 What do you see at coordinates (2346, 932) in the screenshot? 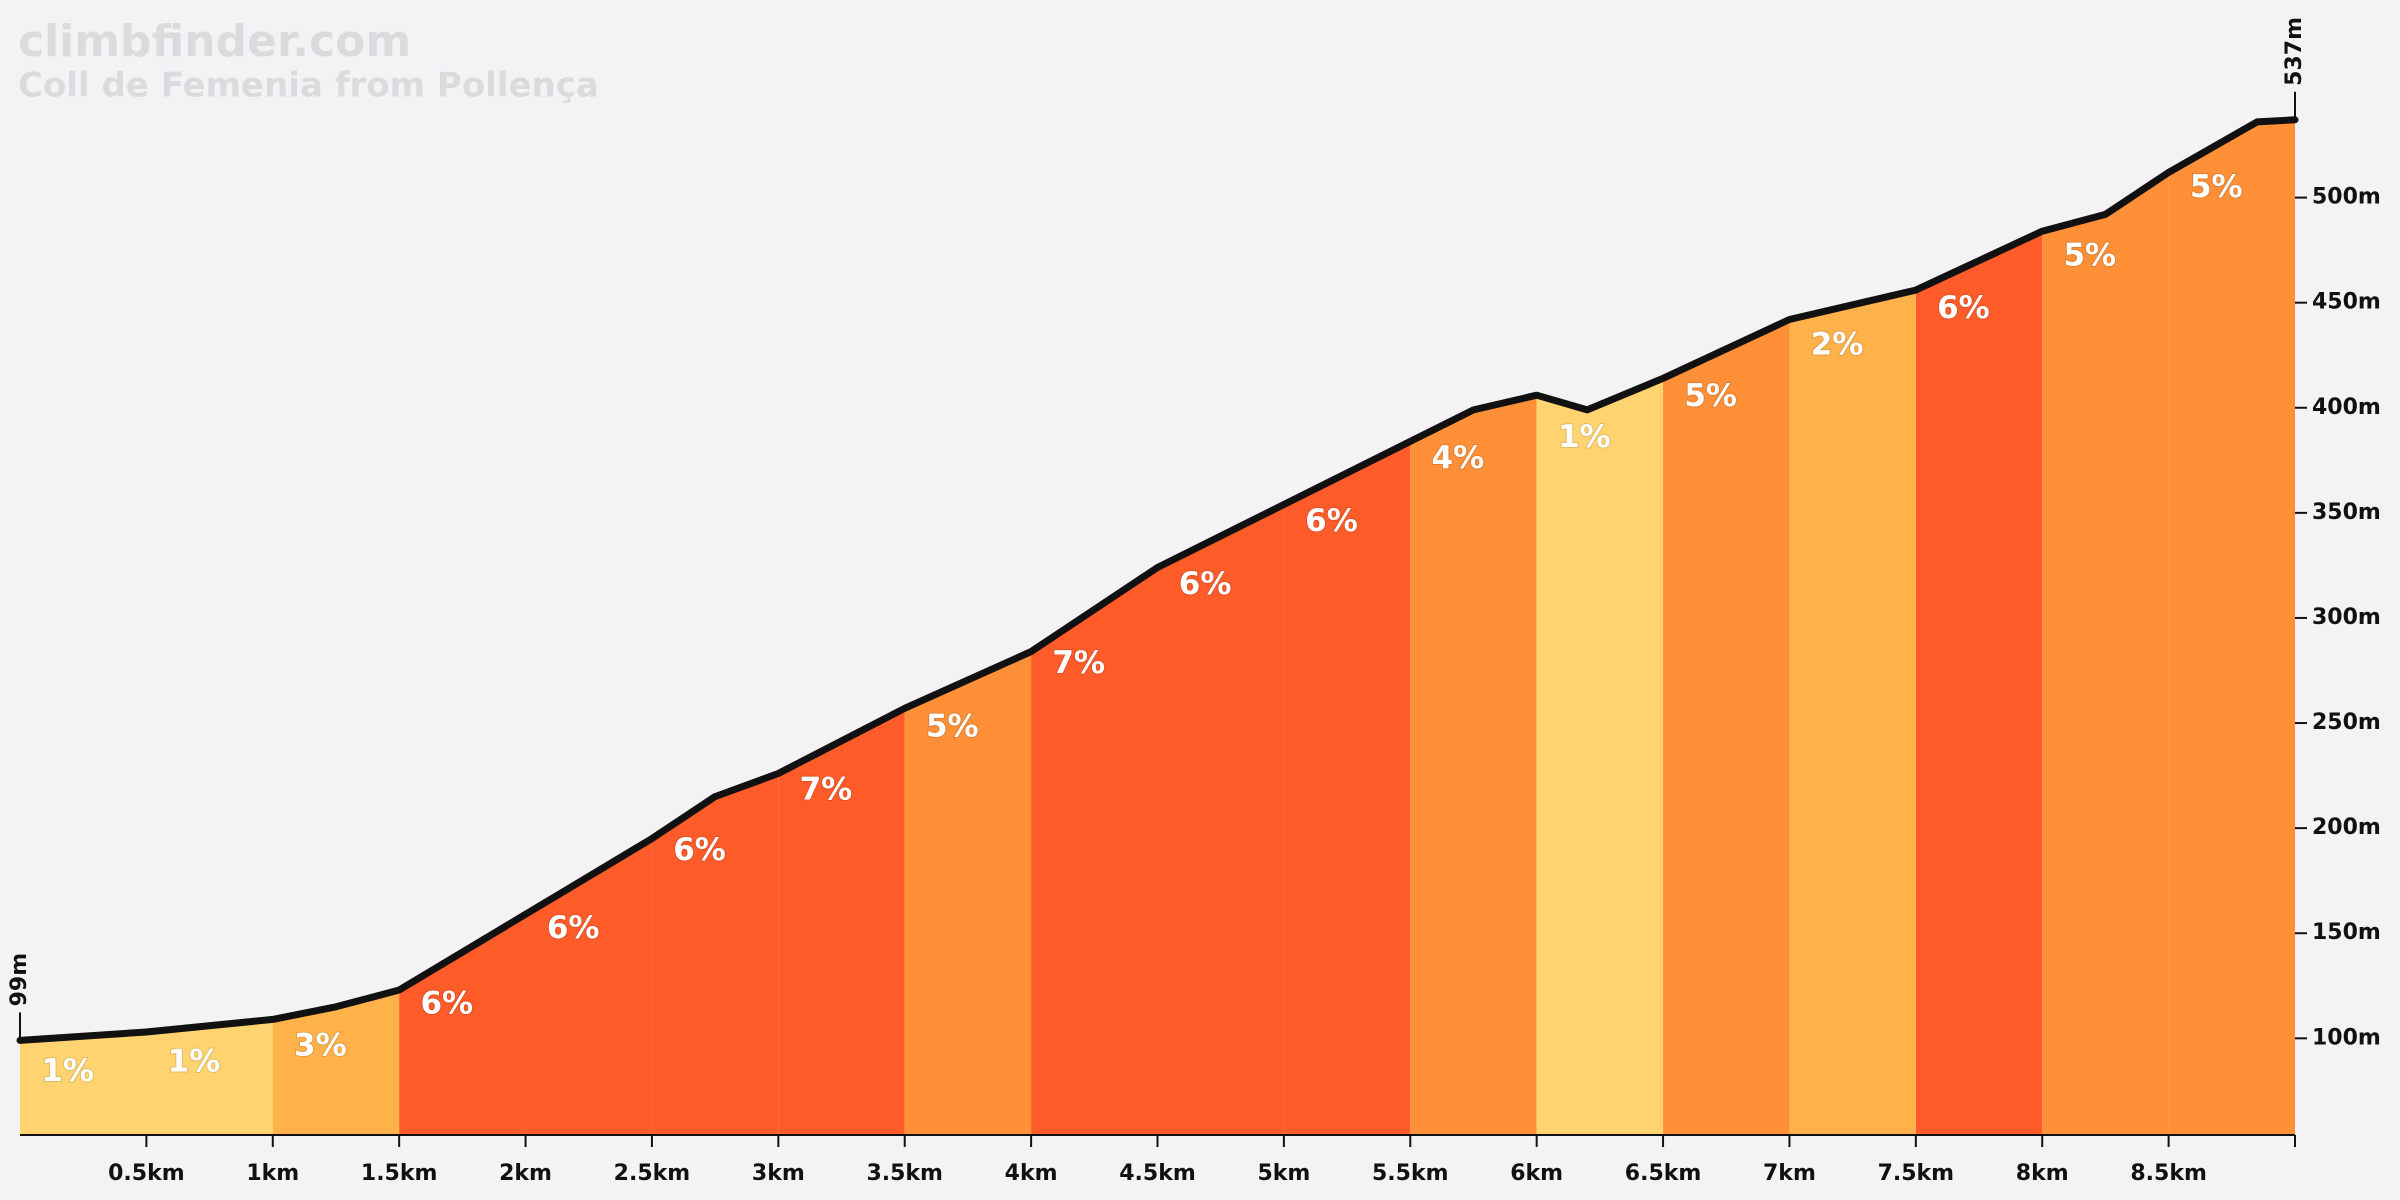
I see `y-tick-label: 150m` at bounding box center [2346, 932].